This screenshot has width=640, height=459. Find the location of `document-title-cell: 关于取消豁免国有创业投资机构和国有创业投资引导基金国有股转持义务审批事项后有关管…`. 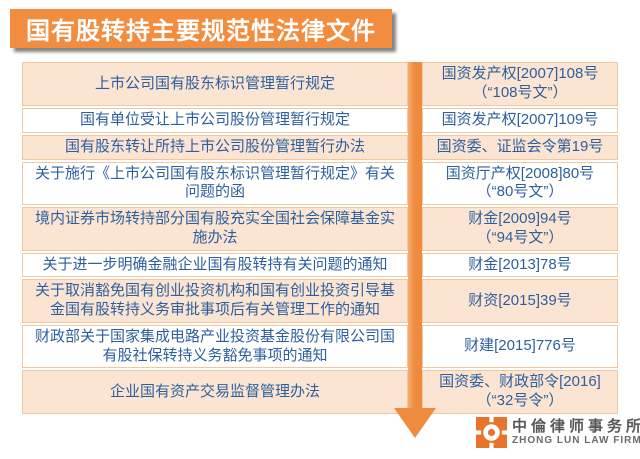

document-title-cell: 关于取消豁免国有创业投资机构和国有创业投资引导基金国有股转持义务审批事项后有关管… is located at coordinates (215, 301).